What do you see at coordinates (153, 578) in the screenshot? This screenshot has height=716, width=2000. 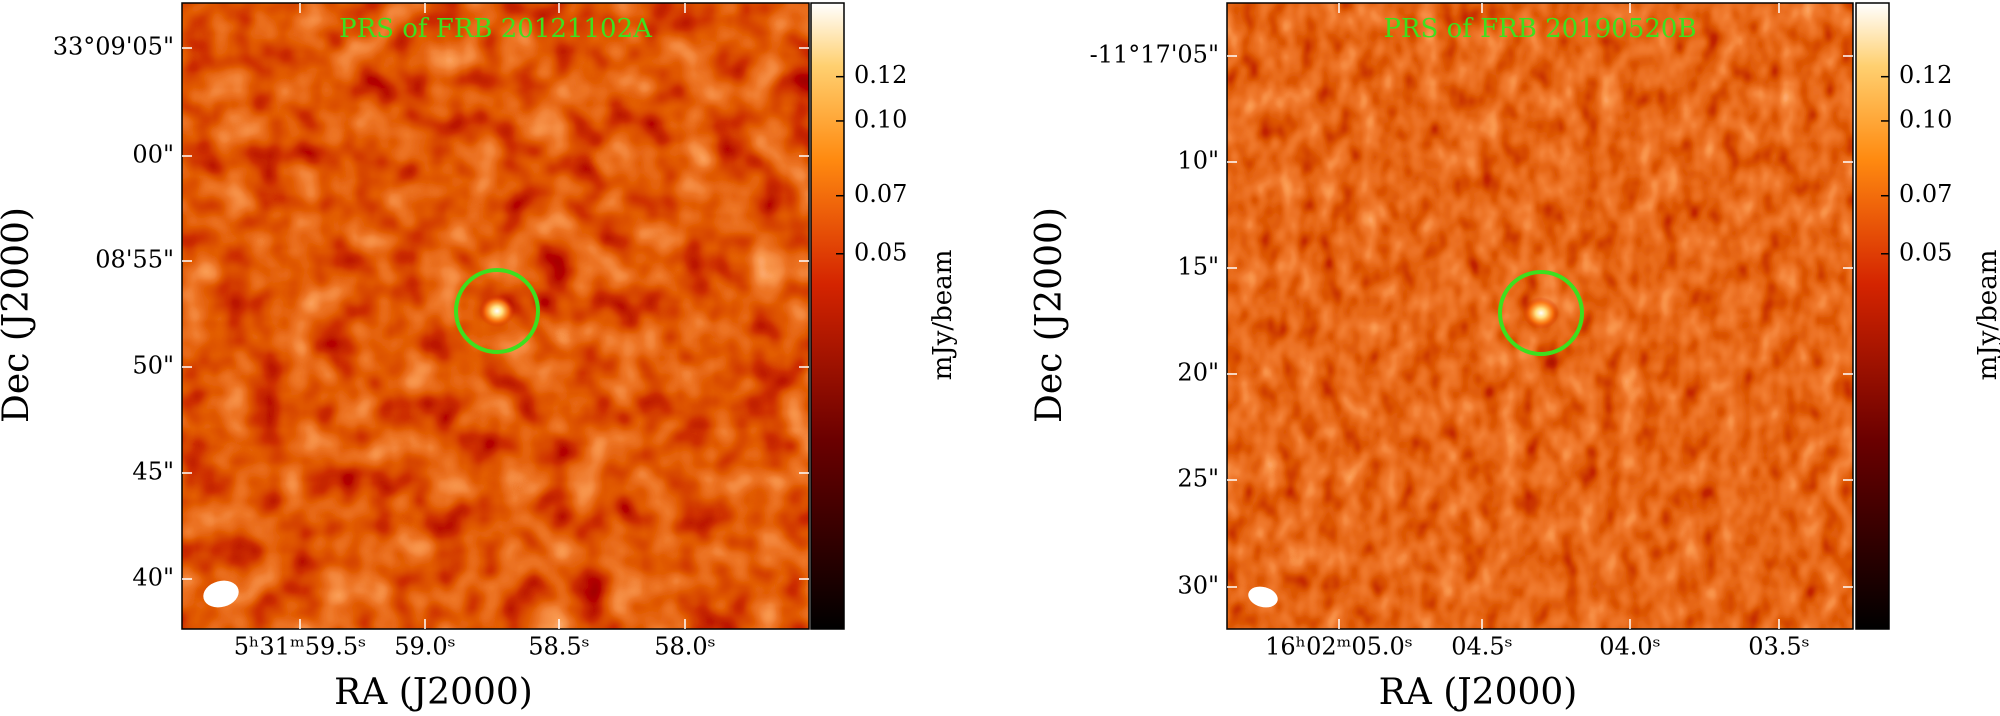 I see `y-tick-label: 40"` at bounding box center [153, 578].